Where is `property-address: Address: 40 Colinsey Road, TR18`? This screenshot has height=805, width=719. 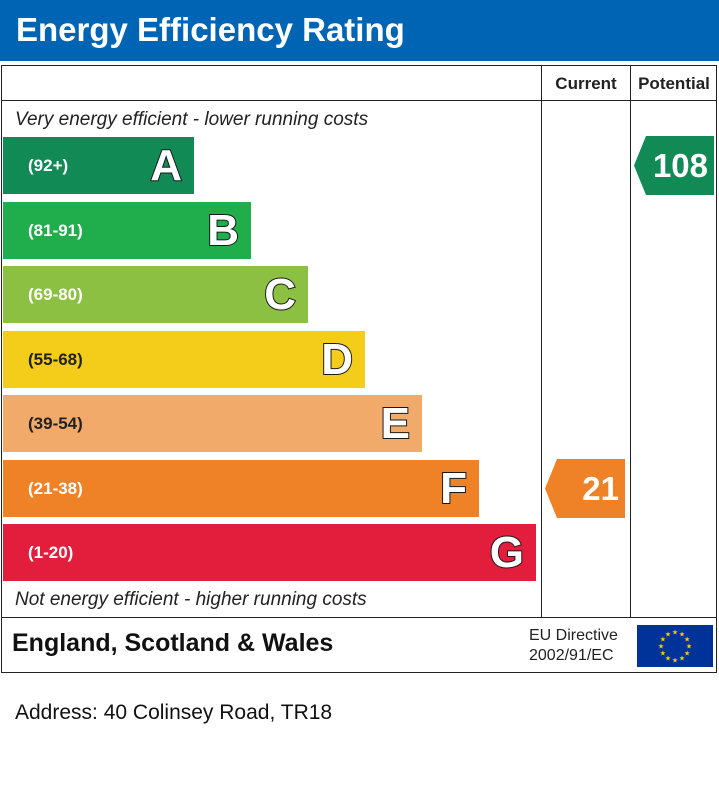 property-address: Address: 40 Colinsey Road, TR18 is located at coordinates (174, 712).